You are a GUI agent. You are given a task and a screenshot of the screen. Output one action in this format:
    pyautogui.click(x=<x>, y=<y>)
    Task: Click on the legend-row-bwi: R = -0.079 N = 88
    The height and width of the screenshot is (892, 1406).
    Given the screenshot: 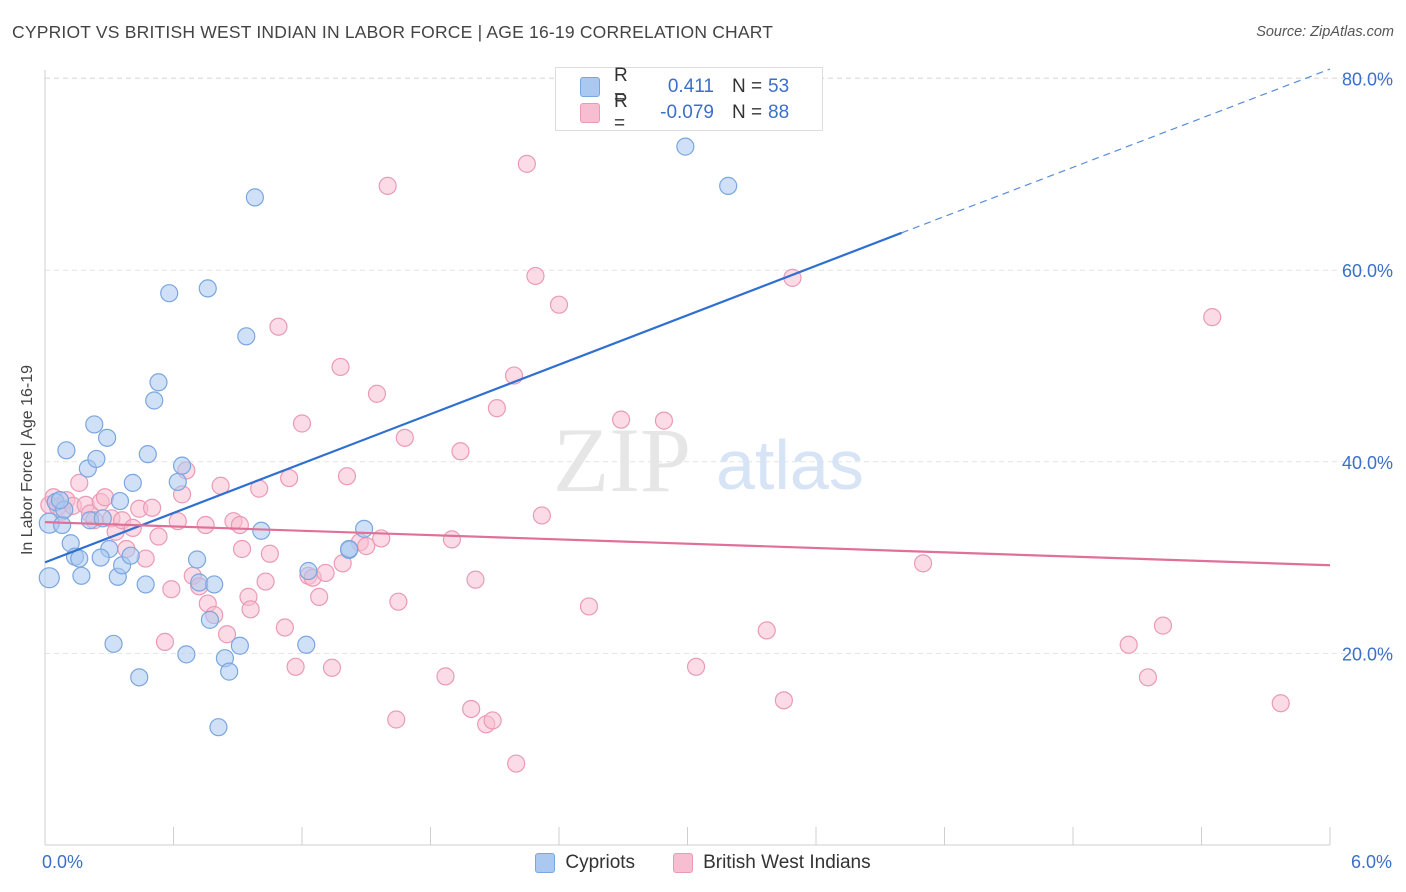 What is the action you would take?
    pyautogui.click(x=685, y=112)
    